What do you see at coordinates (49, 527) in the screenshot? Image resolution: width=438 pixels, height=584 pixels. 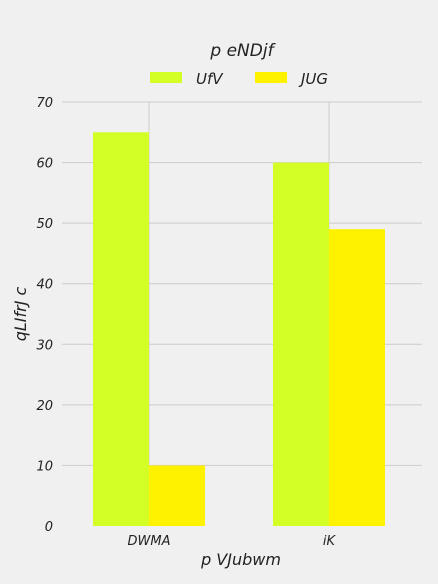 I see `y-tick-label: 0` at bounding box center [49, 527].